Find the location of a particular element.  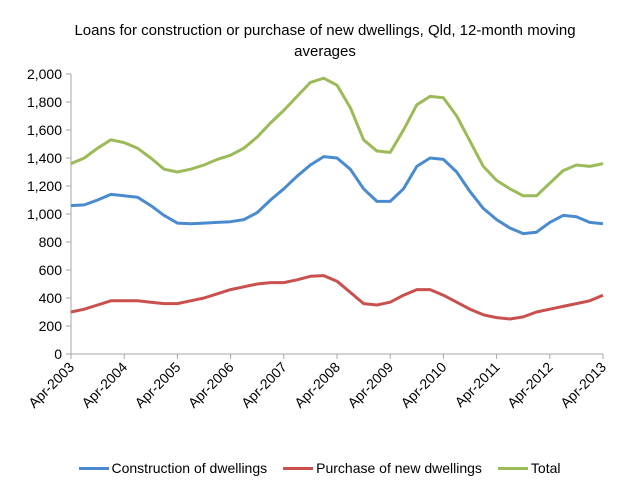

y-tick-label: 800 is located at coordinates (51, 242).